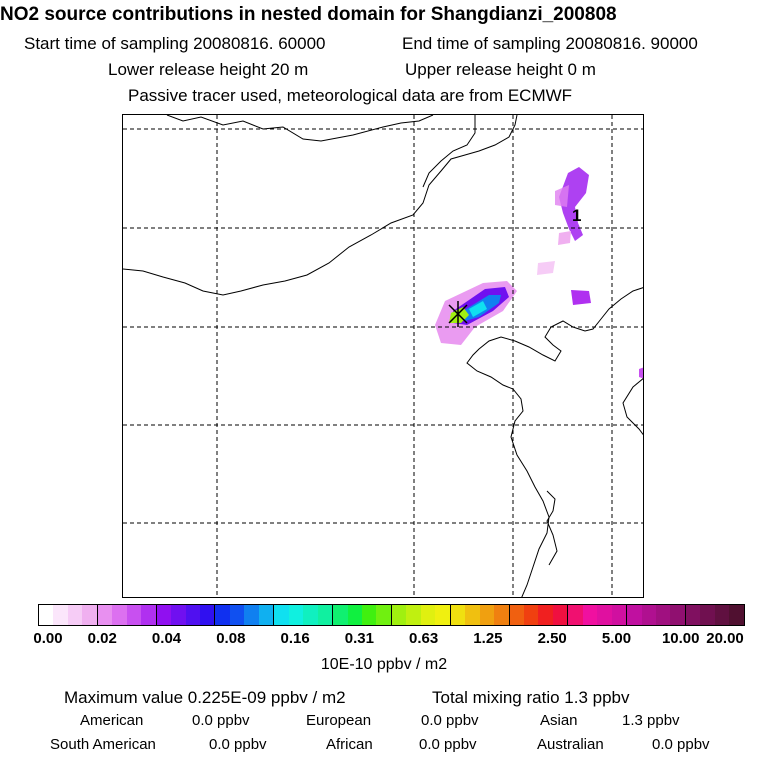 This screenshot has width=768, height=768. What do you see at coordinates (103, 744) in the screenshot?
I see `region-south-american-label: South American` at bounding box center [103, 744].